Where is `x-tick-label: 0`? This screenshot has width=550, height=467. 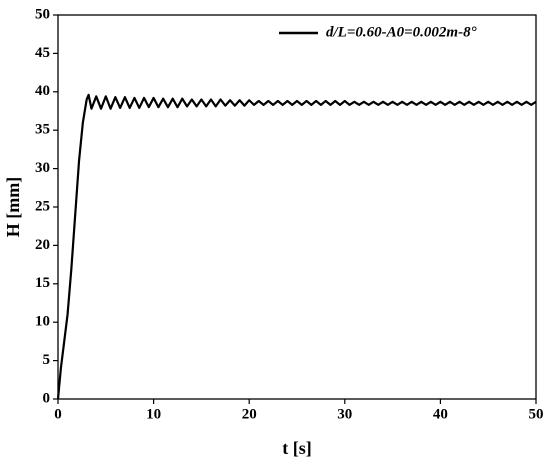
x-tick-label: 0 is located at coordinates (58, 414).